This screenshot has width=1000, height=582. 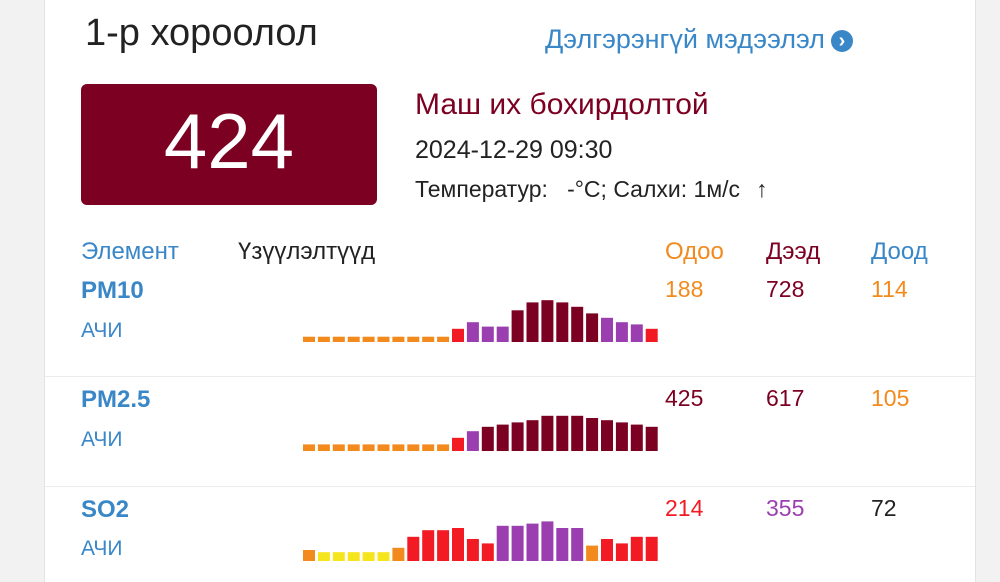 I want to click on header-current: Одоо, so click(x=694, y=251).